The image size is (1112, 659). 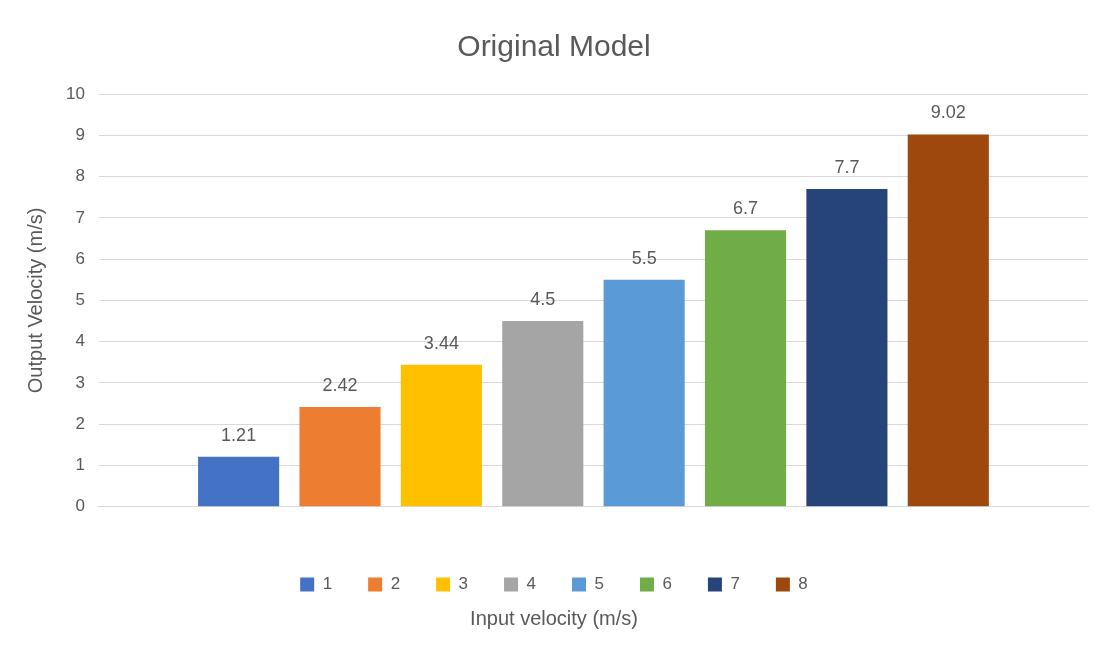 What do you see at coordinates (340, 384) in the screenshot?
I see `data-label: 2.42` at bounding box center [340, 384].